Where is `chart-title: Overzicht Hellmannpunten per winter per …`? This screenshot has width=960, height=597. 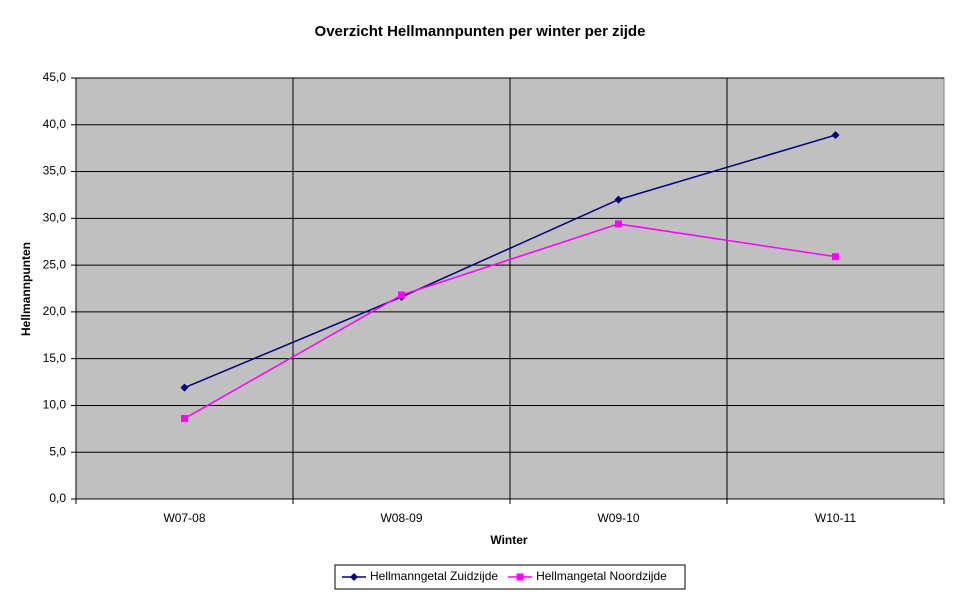 chart-title: Overzicht Hellmannpunten per winter per … is located at coordinates (480, 31).